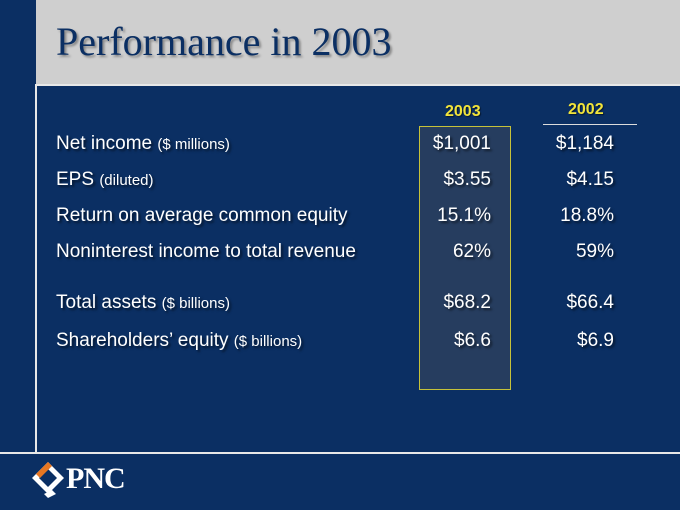 This screenshot has height=510, width=680. Describe the element at coordinates (590, 302) in the screenshot. I see `table-cell-2002: $66.4` at that location.